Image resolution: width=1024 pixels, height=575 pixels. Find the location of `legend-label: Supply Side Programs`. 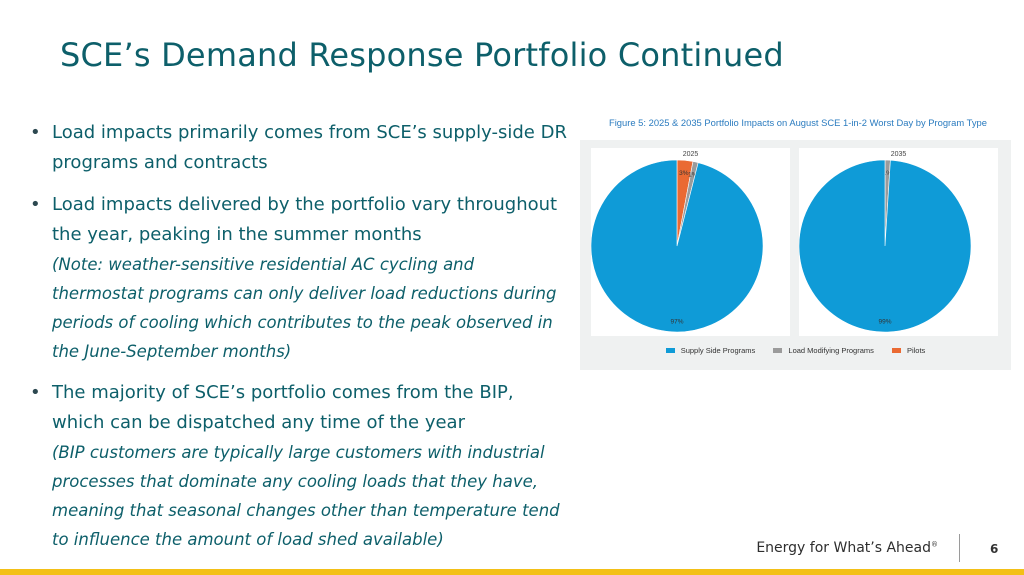

legend-label: Supply Side Programs is located at coordinates (718, 350).